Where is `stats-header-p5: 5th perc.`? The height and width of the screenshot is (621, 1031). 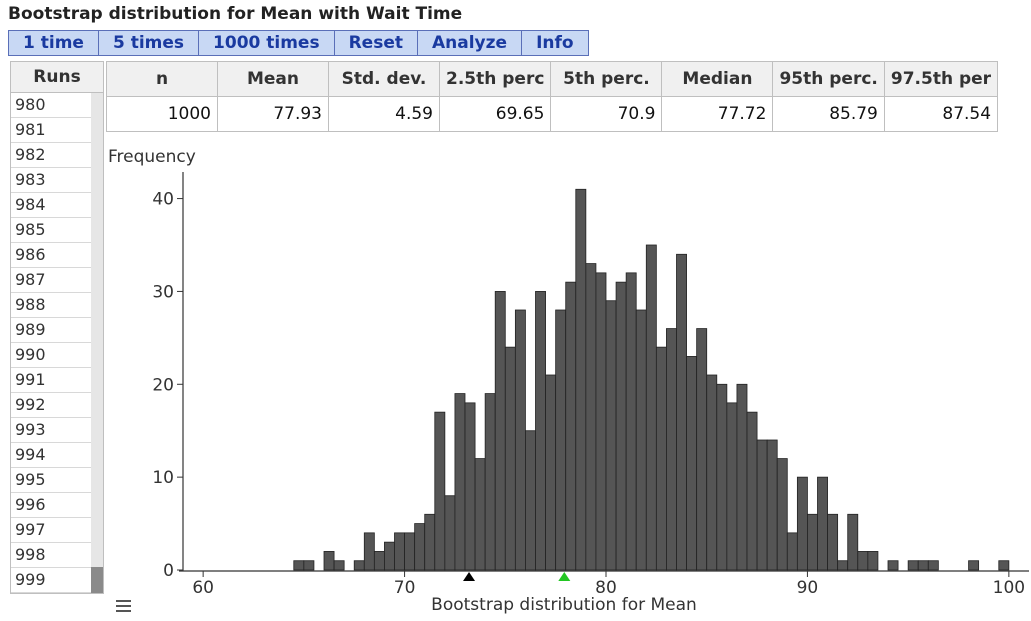 stats-header-p5: 5th perc. is located at coordinates (606, 79).